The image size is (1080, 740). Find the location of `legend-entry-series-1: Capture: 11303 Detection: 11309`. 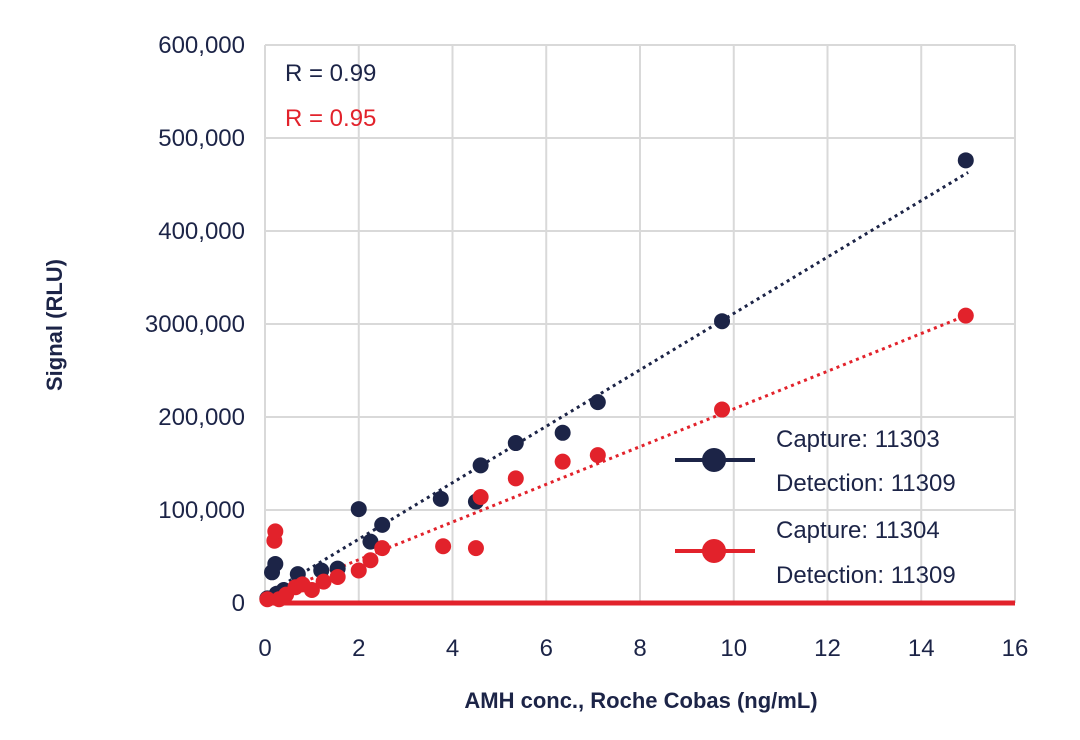

legend-entry-series-1: Capture: 11303 Detection: 11309 is located at coordinates (815, 461).